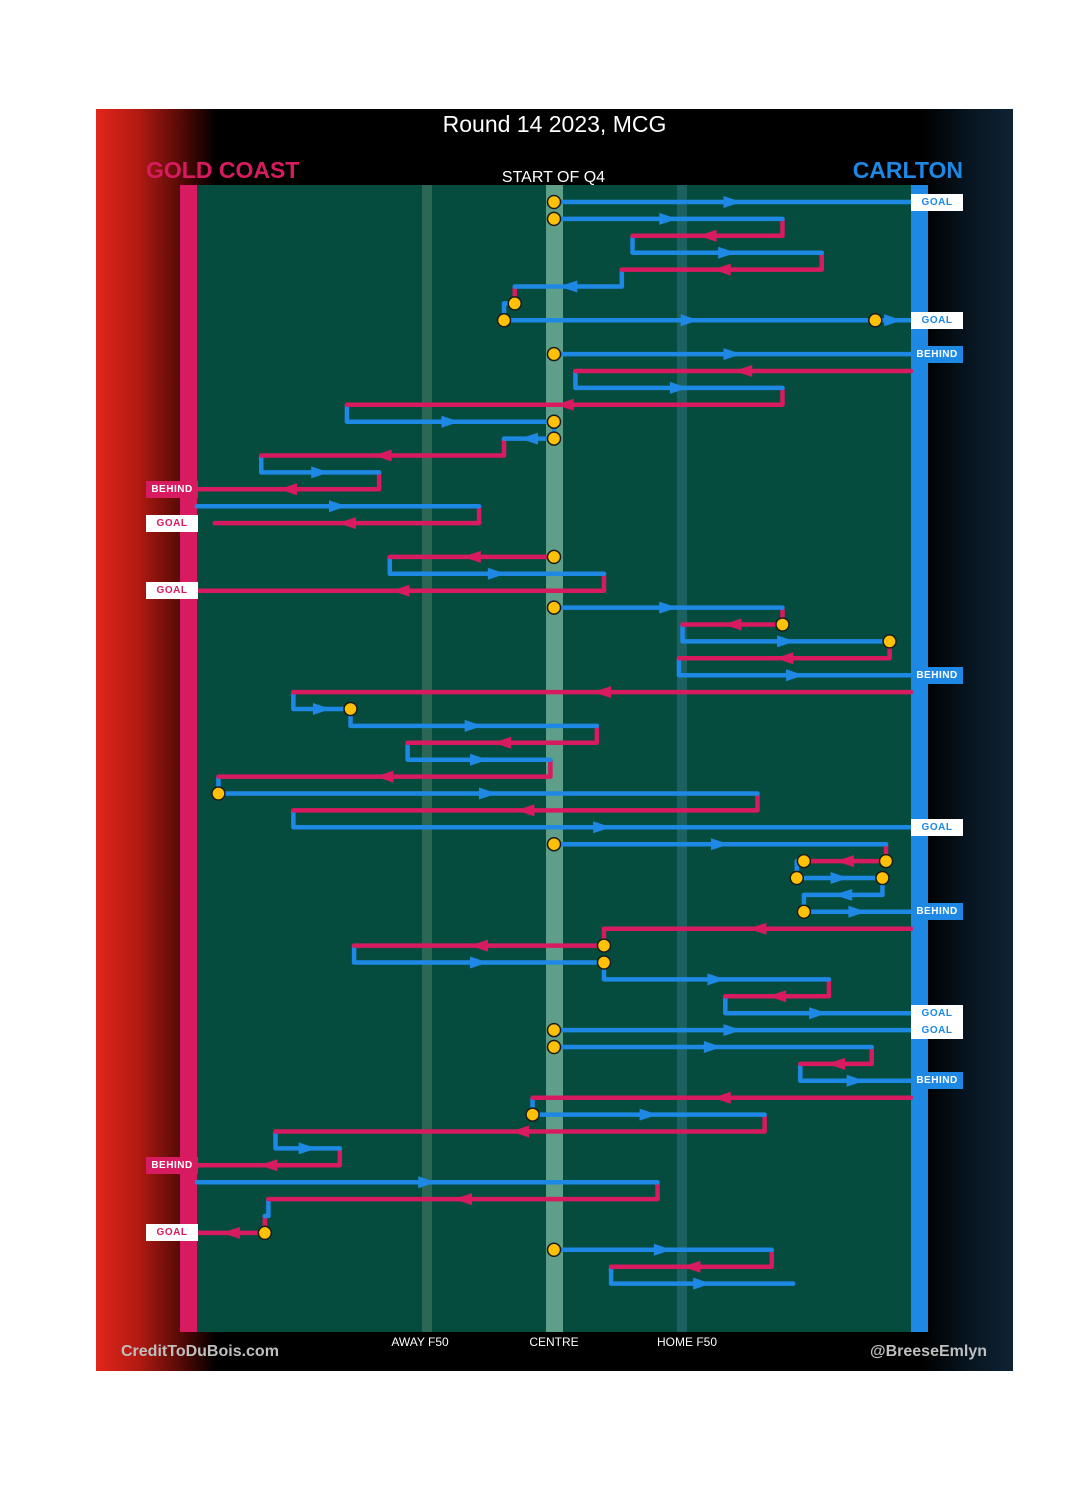  Describe the element at coordinates (554, 1342) in the screenshot. I see `axis-label-centre: CENTRE` at that location.